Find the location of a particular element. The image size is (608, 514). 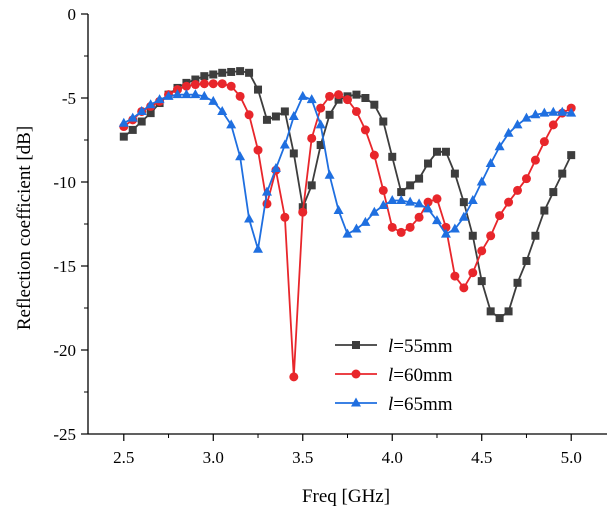

legend-label: l=60mm is located at coordinates (420, 375).